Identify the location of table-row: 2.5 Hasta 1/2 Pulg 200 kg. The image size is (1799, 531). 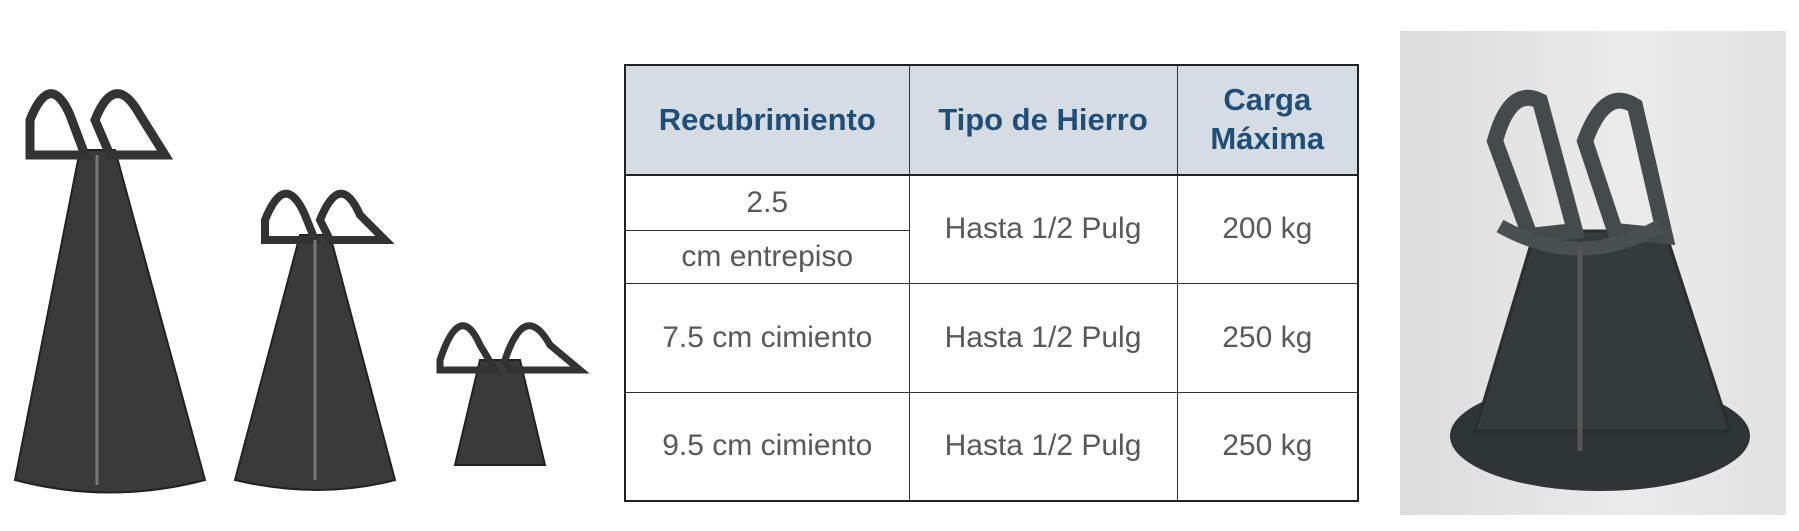
(991, 229).